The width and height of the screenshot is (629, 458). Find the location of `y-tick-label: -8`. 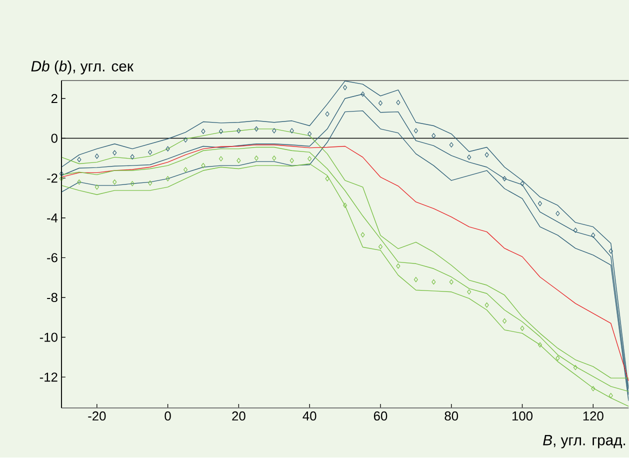

y-tick-label: -8 is located at coordinates (52, 297).